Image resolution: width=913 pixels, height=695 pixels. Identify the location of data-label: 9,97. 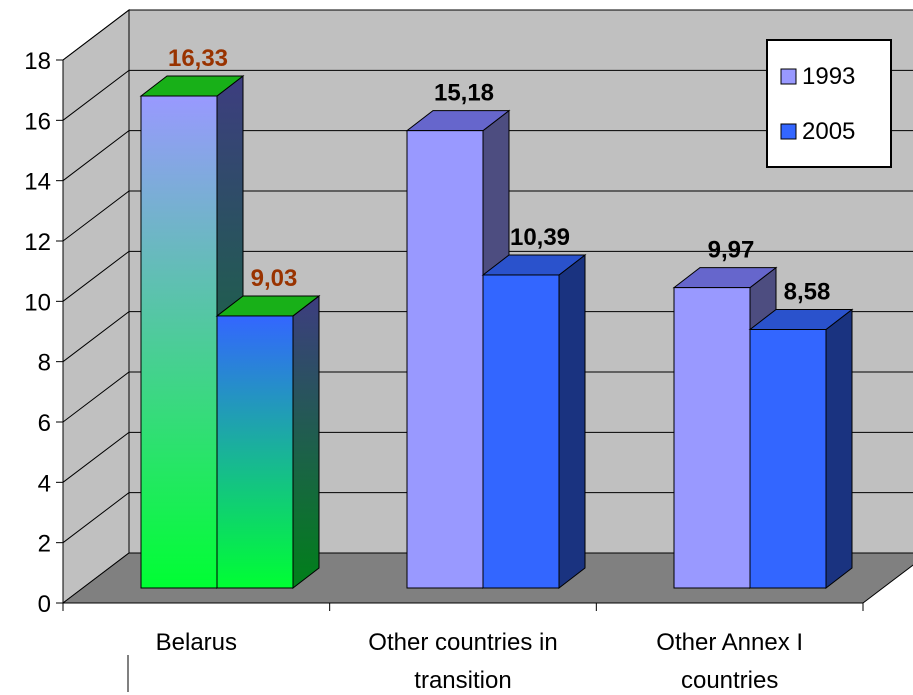
(731, 250).